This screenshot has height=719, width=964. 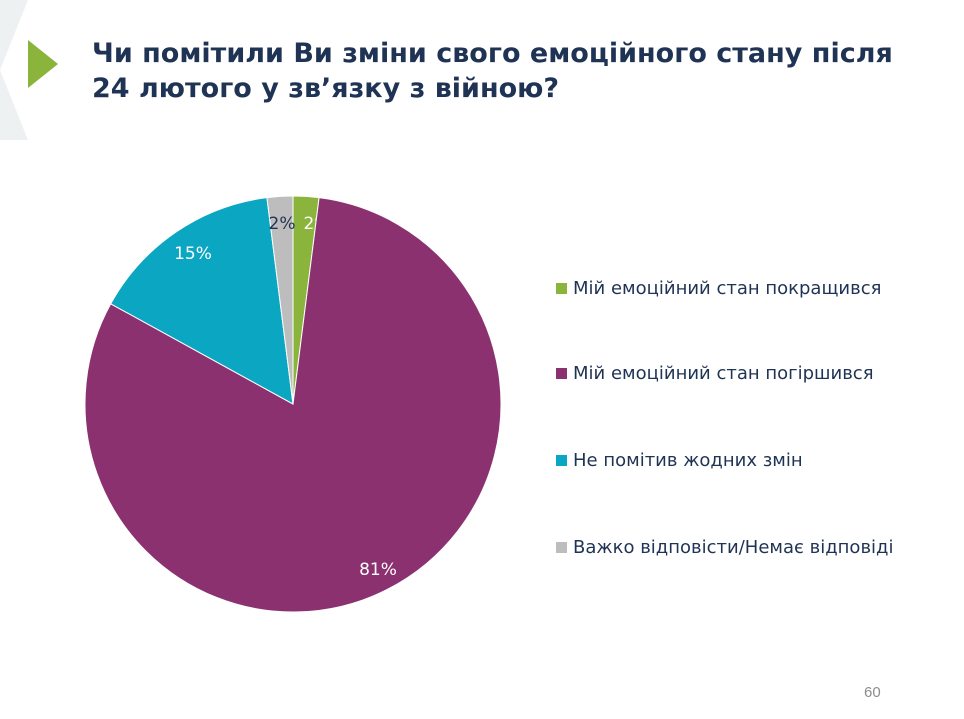 I want to click on legend-item-no-answer: Важко відповісти/Немає відповіді, so click(x=725, y=547).